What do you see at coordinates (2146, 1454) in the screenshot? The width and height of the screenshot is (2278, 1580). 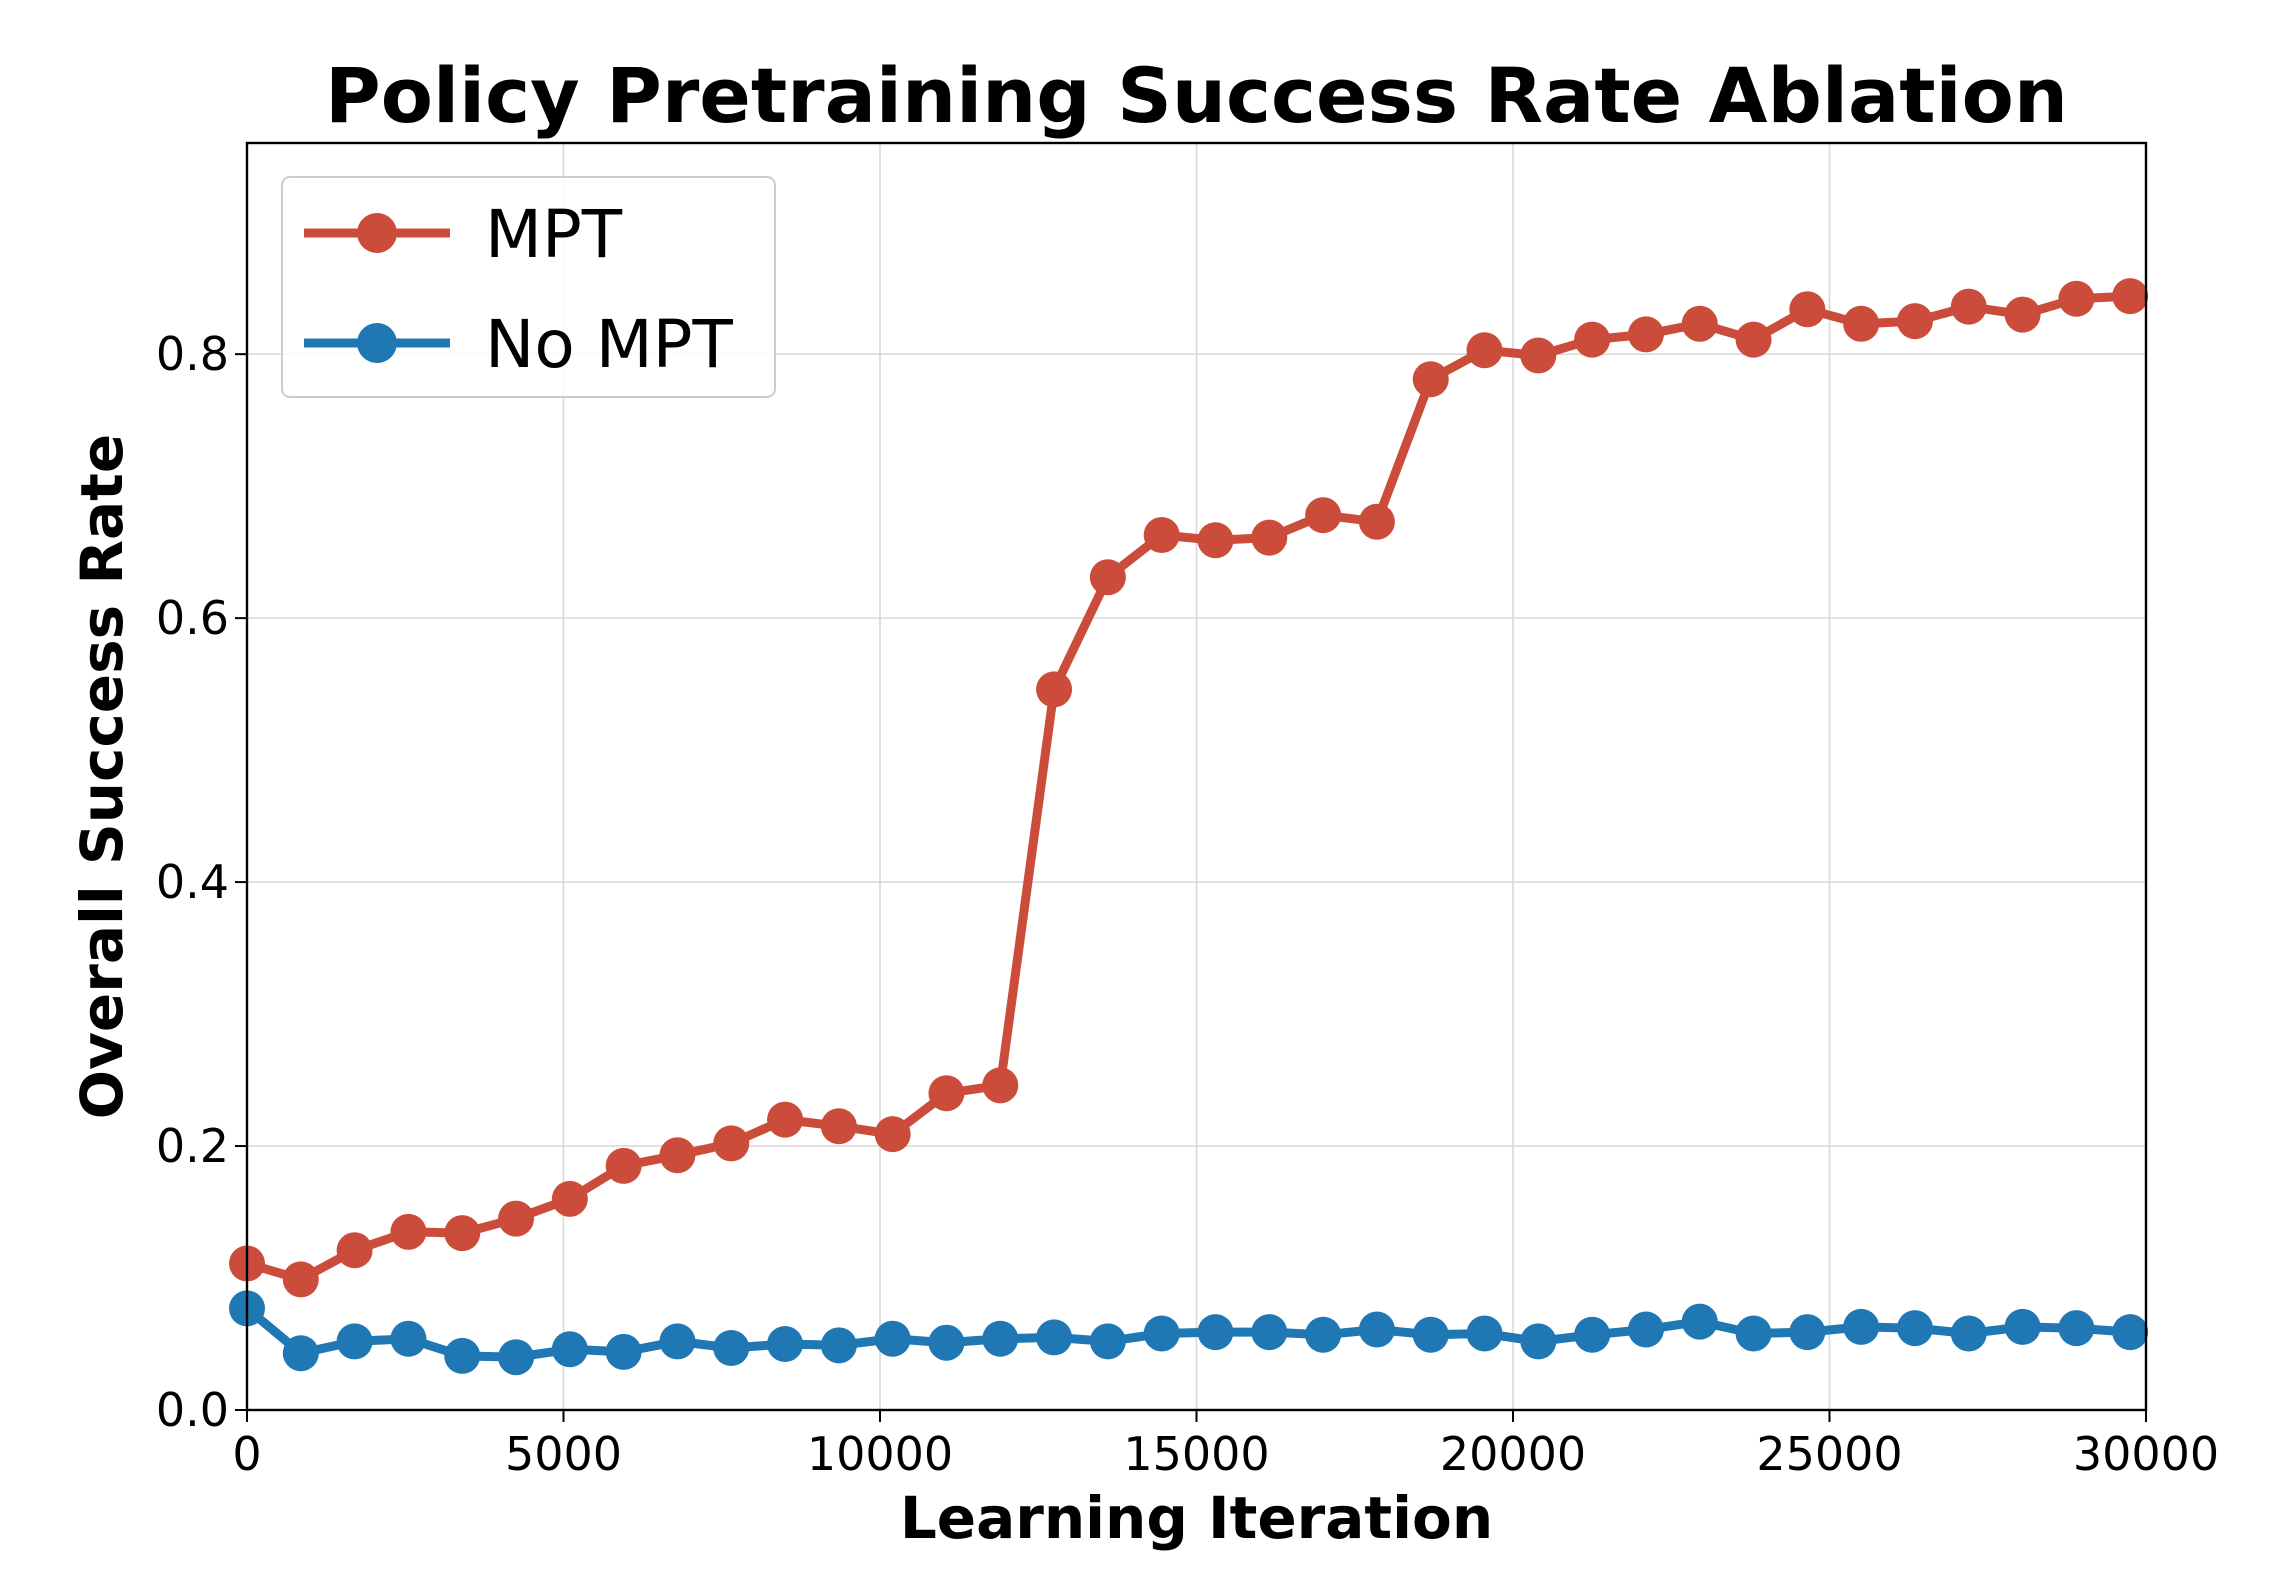 I see `x-tick-label: 30000` at bounding box center [2146, 1454].